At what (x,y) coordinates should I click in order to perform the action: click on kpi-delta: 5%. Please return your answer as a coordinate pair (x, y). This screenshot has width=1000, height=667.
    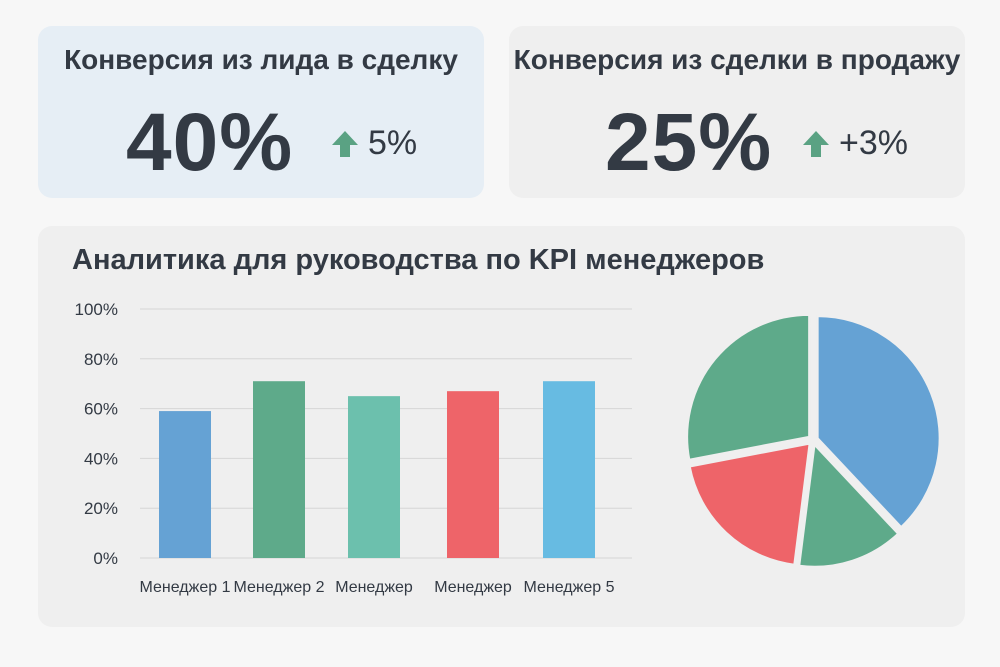
    Looking at the image, I should click on (373, 143).